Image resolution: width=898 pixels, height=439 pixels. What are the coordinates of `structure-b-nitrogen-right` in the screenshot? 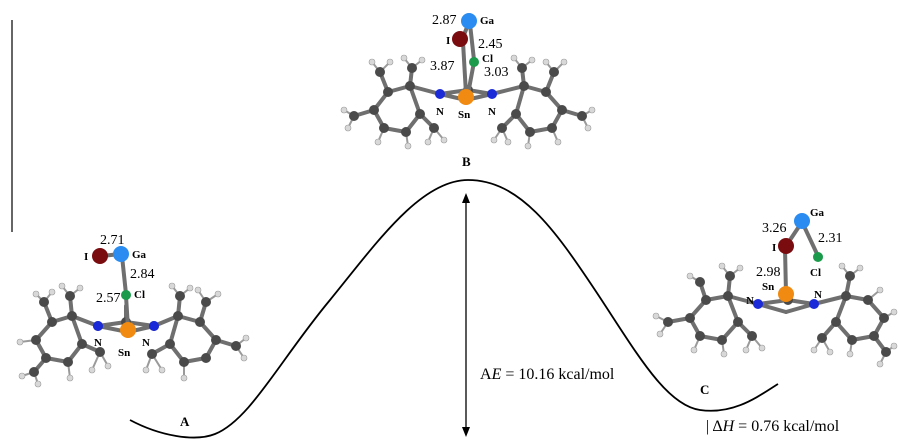 It's located at (492, 94).